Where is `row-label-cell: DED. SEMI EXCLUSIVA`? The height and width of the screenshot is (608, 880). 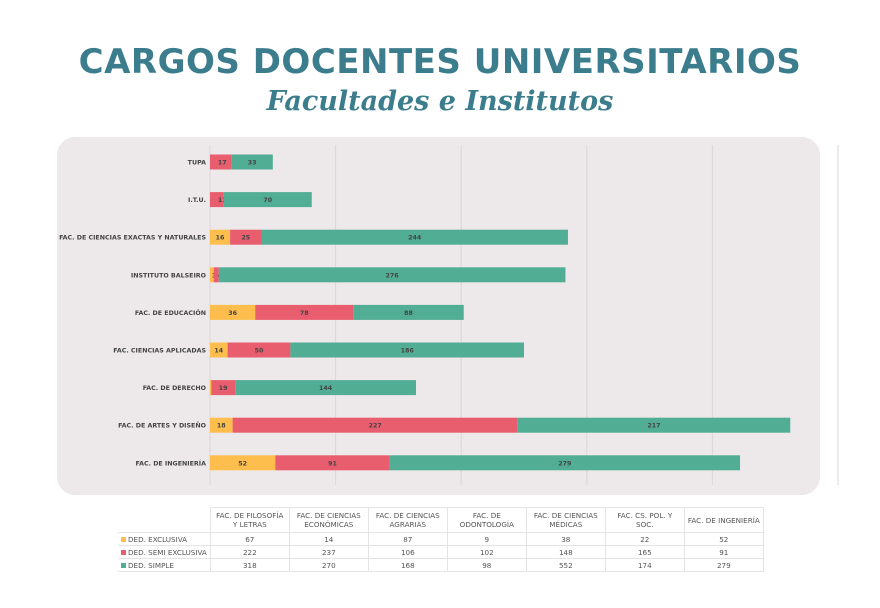 row-label-cell: DED. SEMI EXCLUSIVA is located at coordinates (164, 552).